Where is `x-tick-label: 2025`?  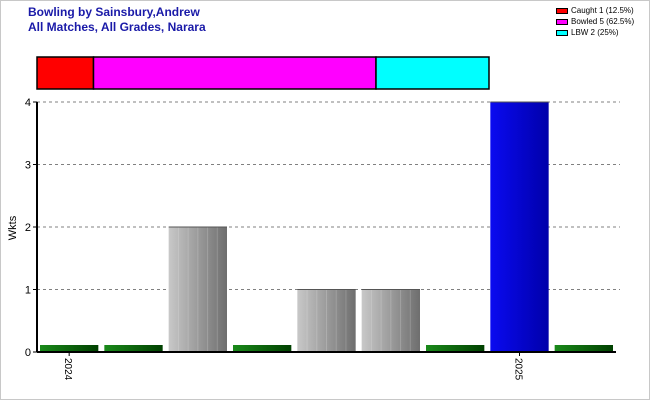
x-tick-label: 2025 is located at coordinates (518, 369).